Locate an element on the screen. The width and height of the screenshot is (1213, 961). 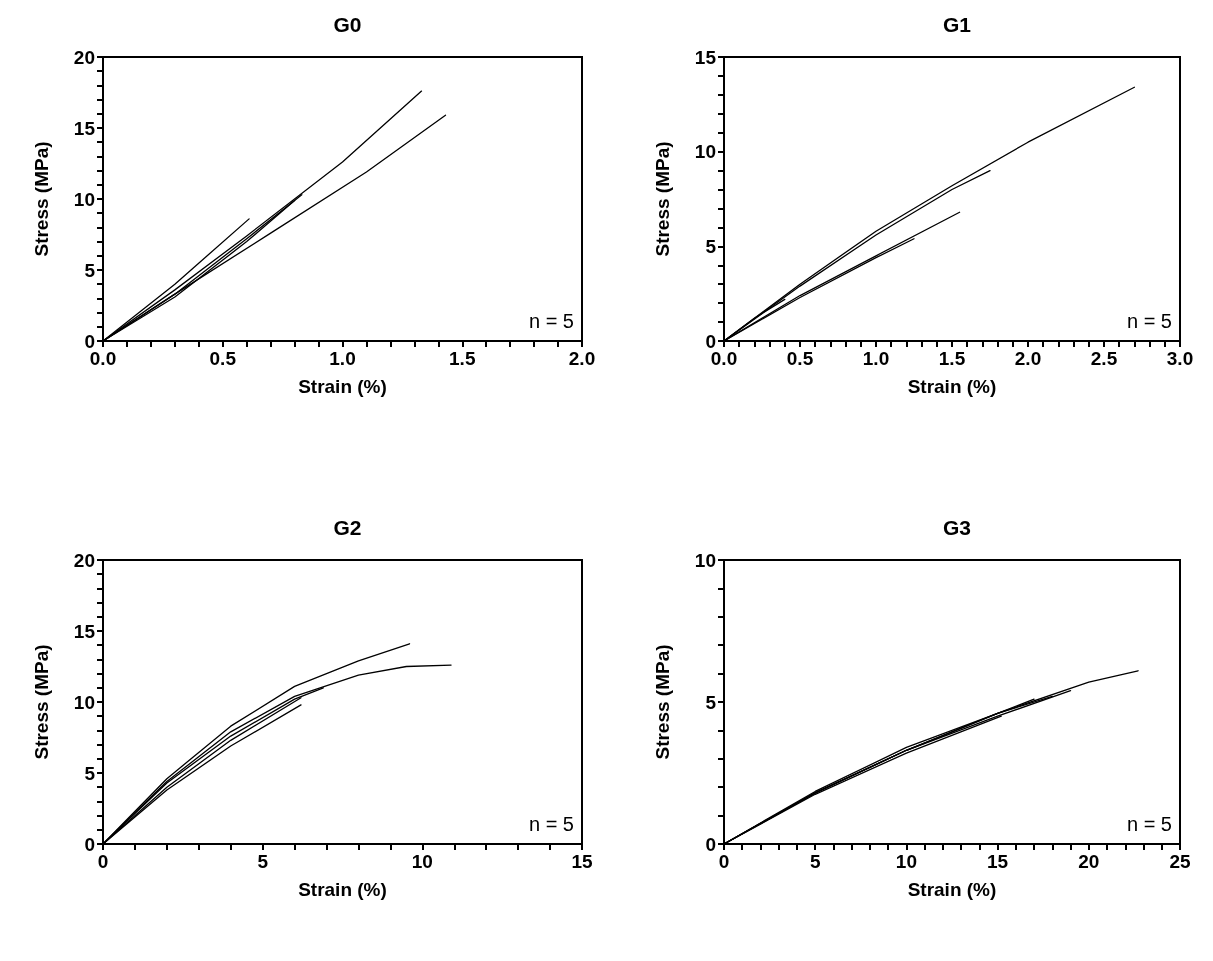
x-tick-label: 3.0 is located at coordinates (1180, 358).